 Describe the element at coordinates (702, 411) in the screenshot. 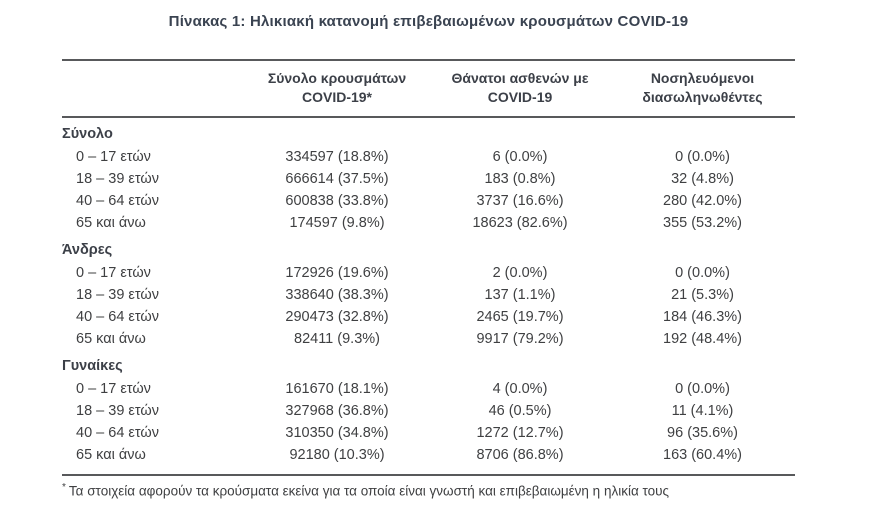

I see `intubated-value: 11 (4.1%)` at that location.